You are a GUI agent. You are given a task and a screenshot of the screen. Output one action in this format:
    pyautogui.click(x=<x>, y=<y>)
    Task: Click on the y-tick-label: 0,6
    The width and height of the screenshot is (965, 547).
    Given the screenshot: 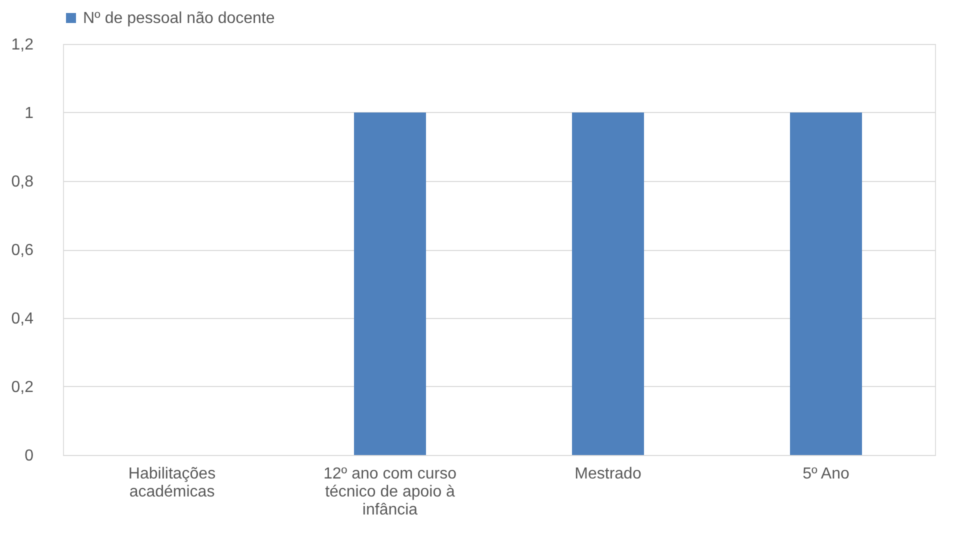 What is the action you would take?
    pyautogui.click(x=22, y=250)
    